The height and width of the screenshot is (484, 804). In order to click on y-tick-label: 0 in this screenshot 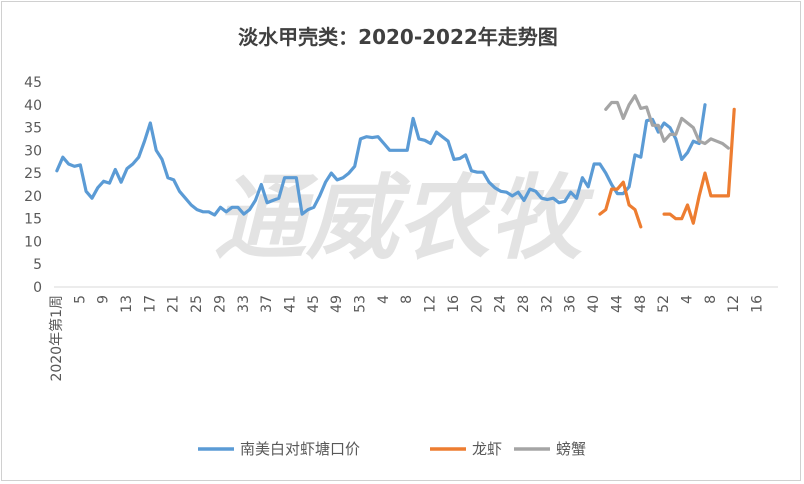, I will do `click(37, 288)`.